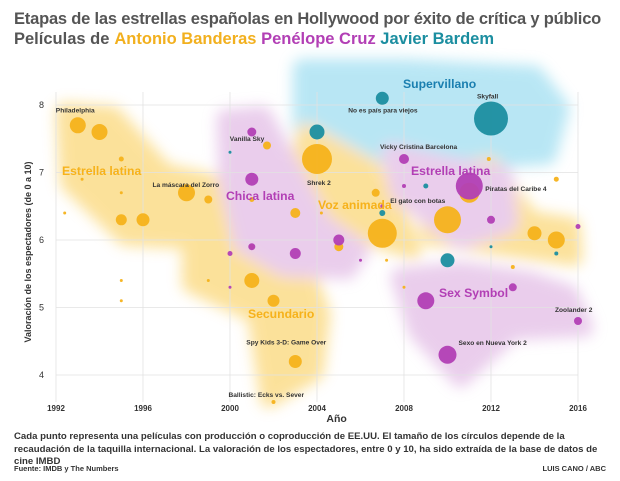 The width and height of the screenshot is (620, 481). I want to click on zone-label: Chica latina, so click(260, 196).